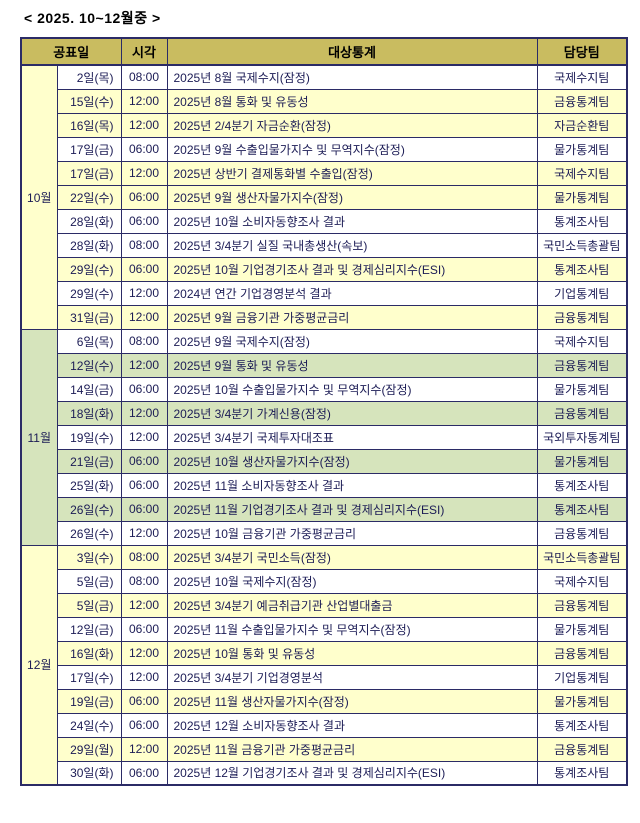 The width and height of the screenshot is (640, 823). What do you see at coordinates (89, 365) in the screenshot?
I see `release-date-cell: 12일(수)` at bounding box center [89, 365].